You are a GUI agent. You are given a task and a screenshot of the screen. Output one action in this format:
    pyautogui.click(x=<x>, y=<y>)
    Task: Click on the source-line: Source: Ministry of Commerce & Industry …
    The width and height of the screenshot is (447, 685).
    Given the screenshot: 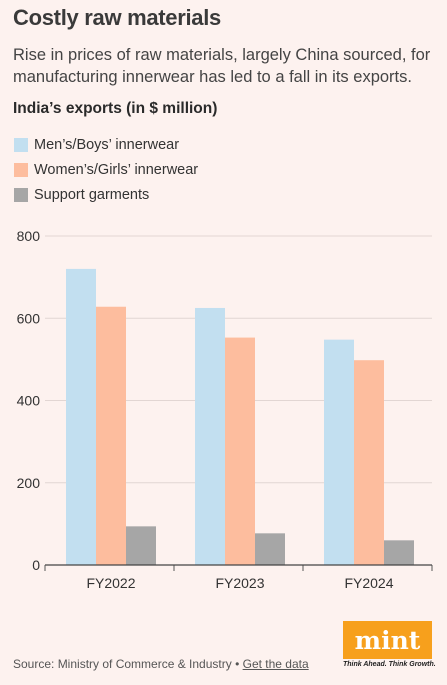 What is the action you would take?
    pyautogui.click(x=161, y=664)
    